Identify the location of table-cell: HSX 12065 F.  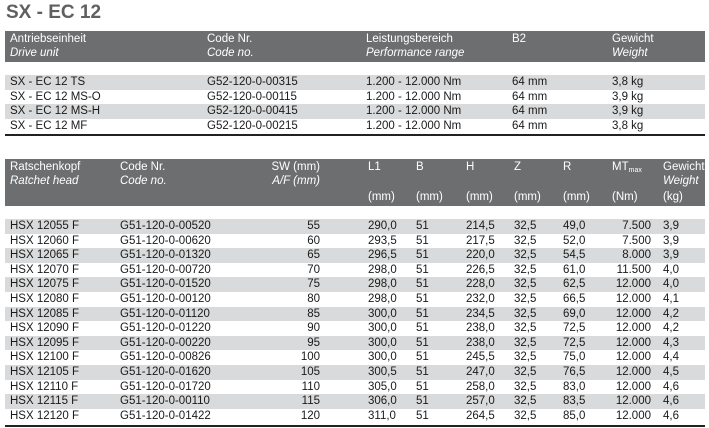
(45, 255).